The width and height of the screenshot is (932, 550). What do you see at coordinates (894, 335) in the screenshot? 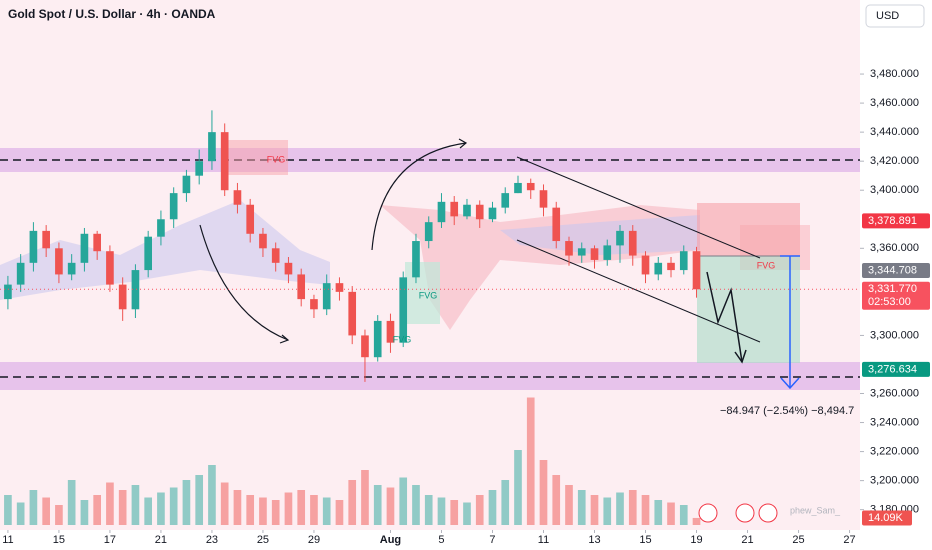
I see `y-tick-label: 3,300.000` at bounding box center [894, 335].